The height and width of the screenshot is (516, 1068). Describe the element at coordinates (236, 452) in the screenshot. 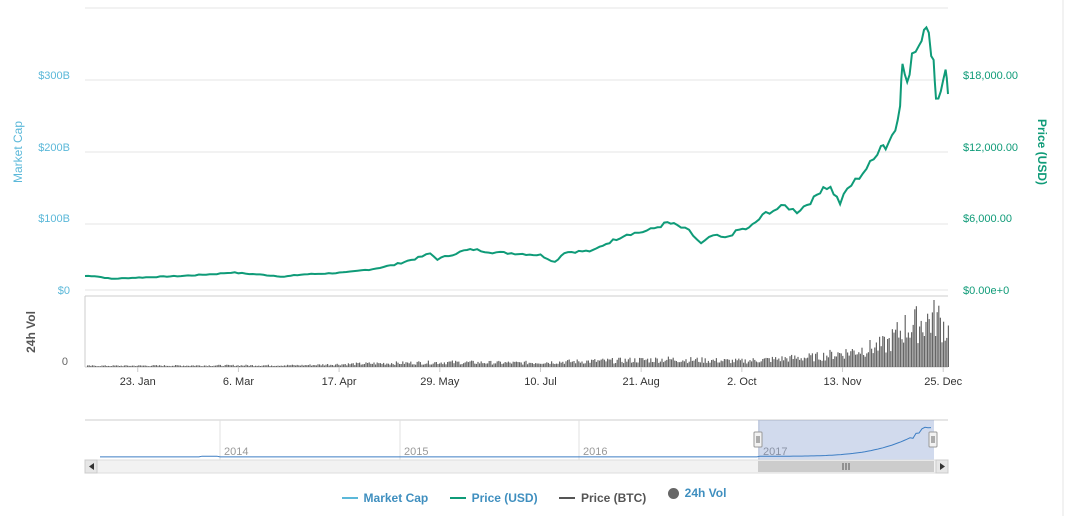

I see `navigator-year-label: 2014` at that location.